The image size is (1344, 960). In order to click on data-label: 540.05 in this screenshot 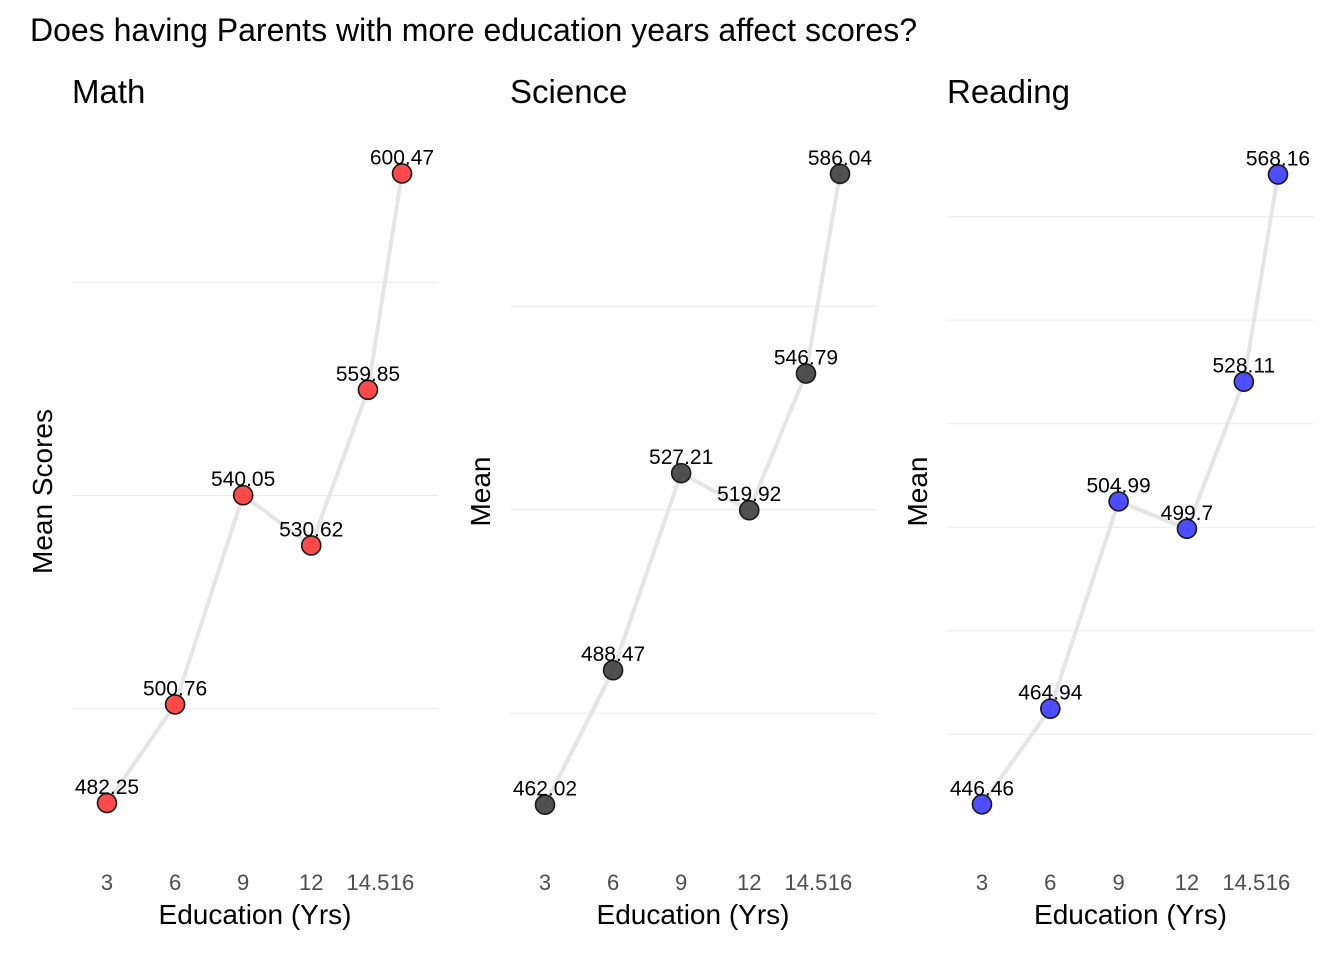, I will do `click(243, 479)`.